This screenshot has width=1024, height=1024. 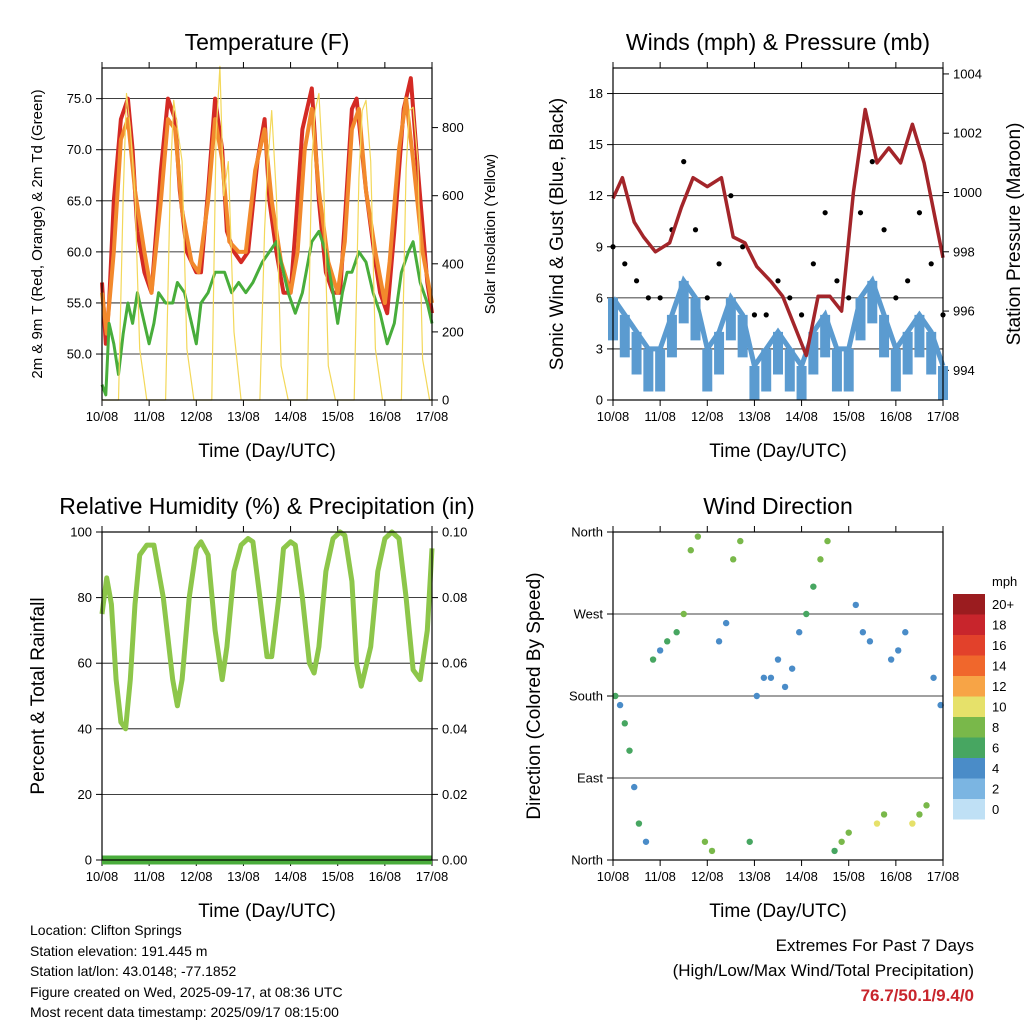 What do you see at coordinates (454, 728) in the screenshot?
I see `humidity-ytick-right-label: 0.04` at bounding box center [454, 728].